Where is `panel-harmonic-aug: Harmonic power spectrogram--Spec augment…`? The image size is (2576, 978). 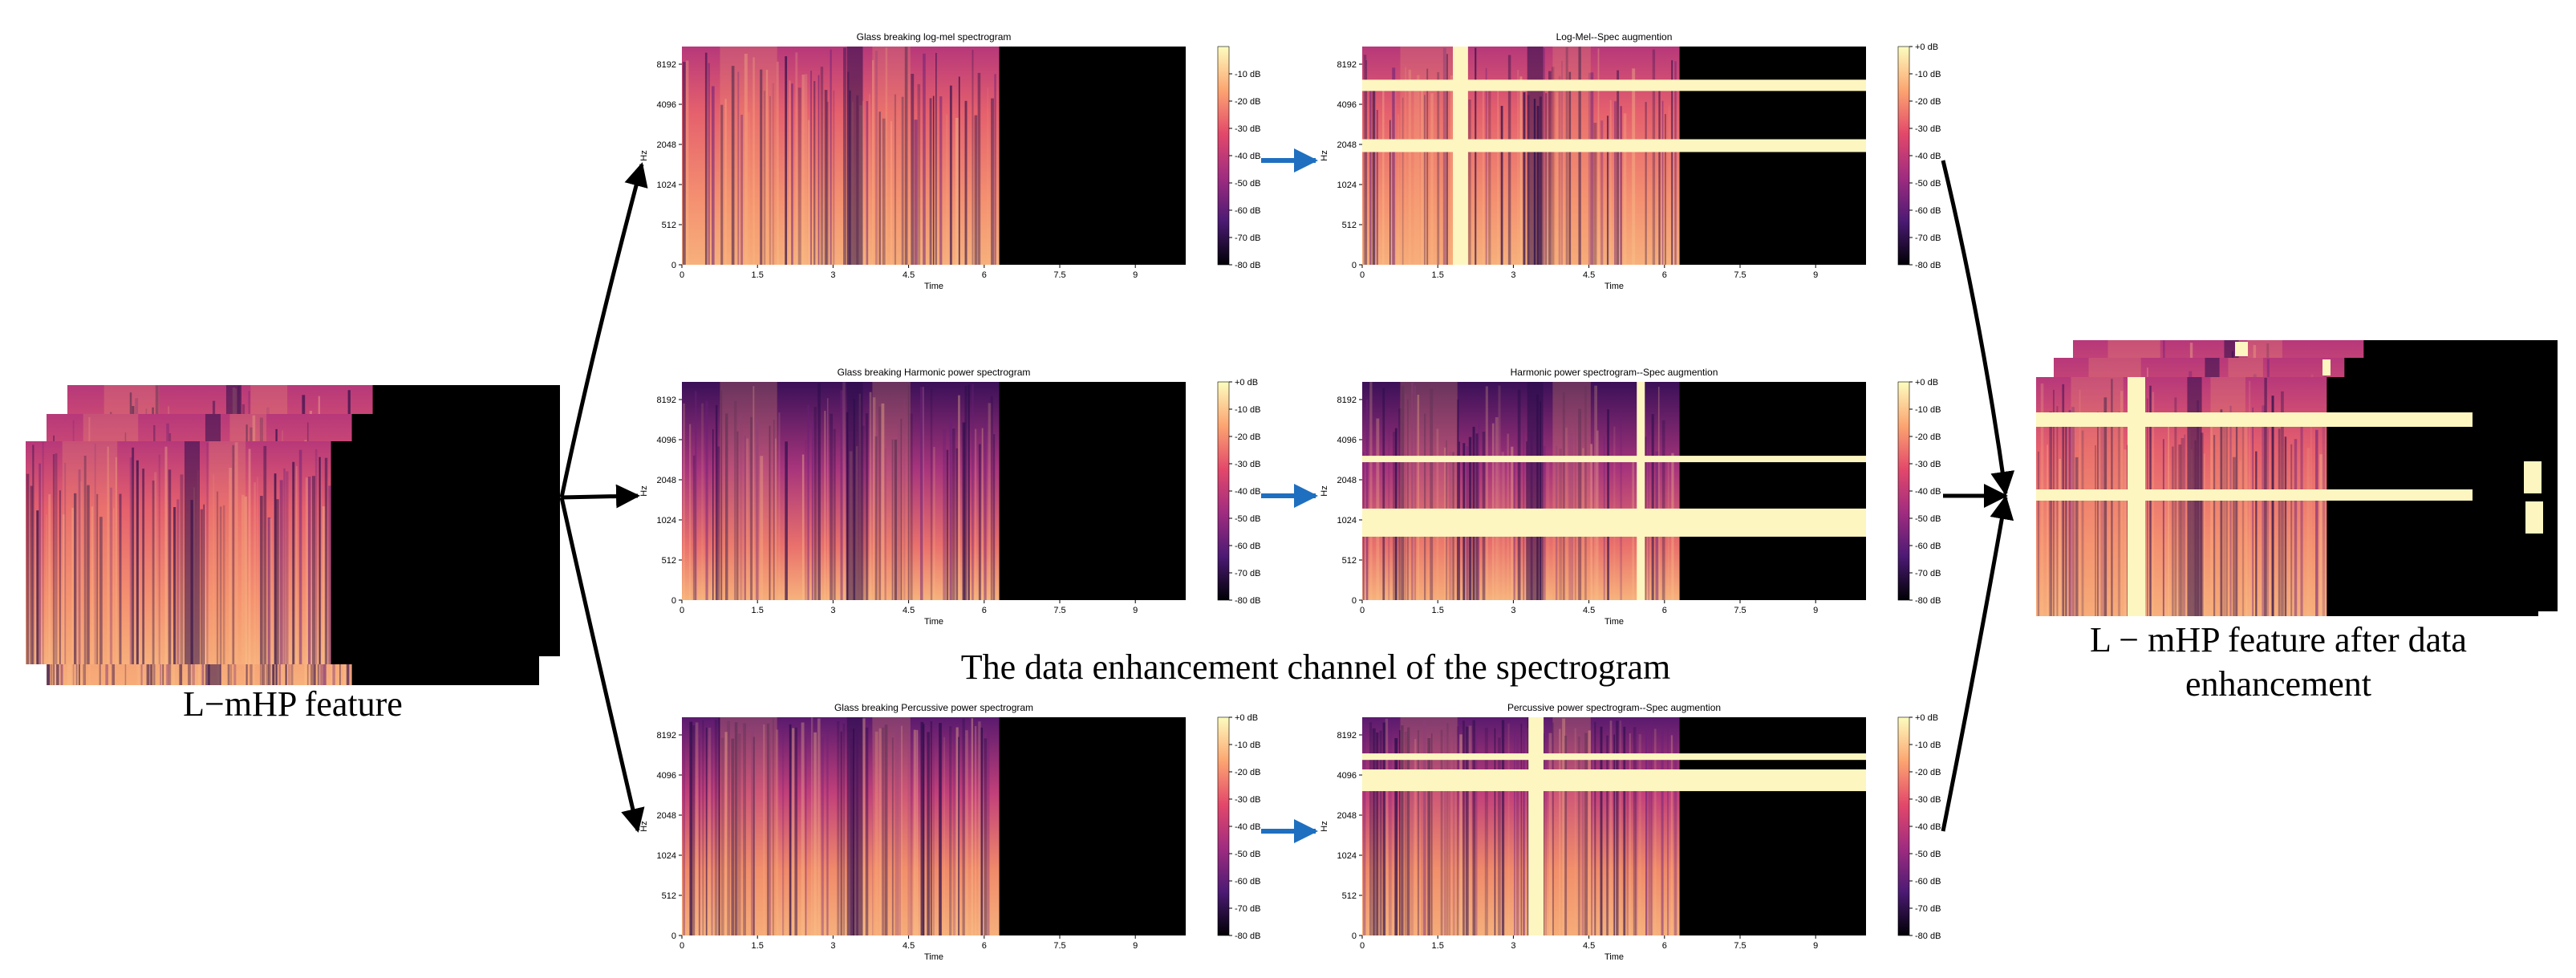 panel-harmonic-aug: Harmonic power spectrogram--Spec augment… is located at coordinates (1630, 497).